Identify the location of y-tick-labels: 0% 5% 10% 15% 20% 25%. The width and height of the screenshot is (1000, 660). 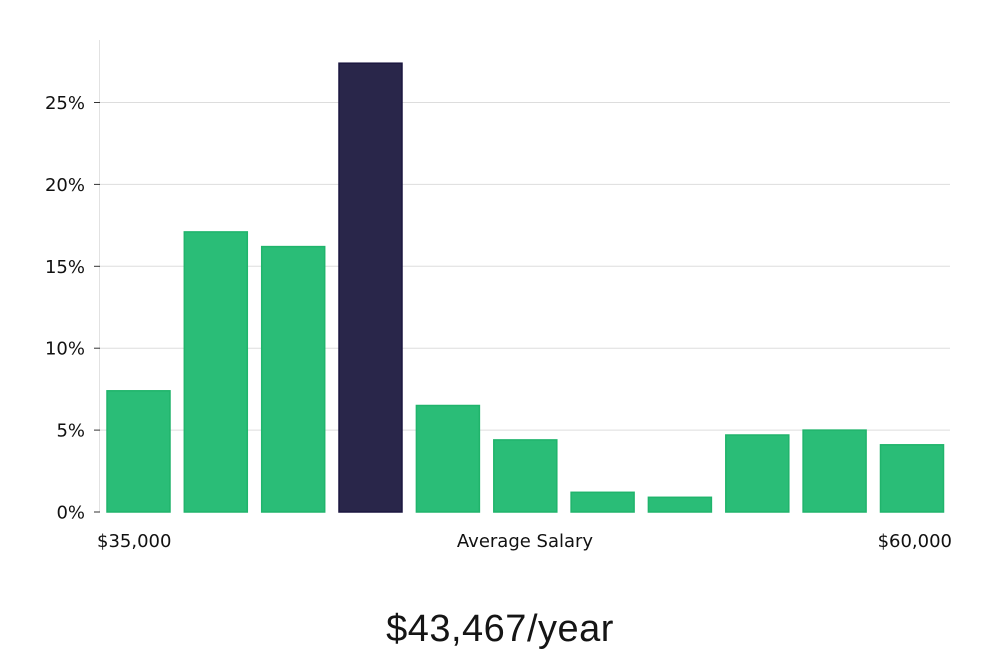
(72, 308).